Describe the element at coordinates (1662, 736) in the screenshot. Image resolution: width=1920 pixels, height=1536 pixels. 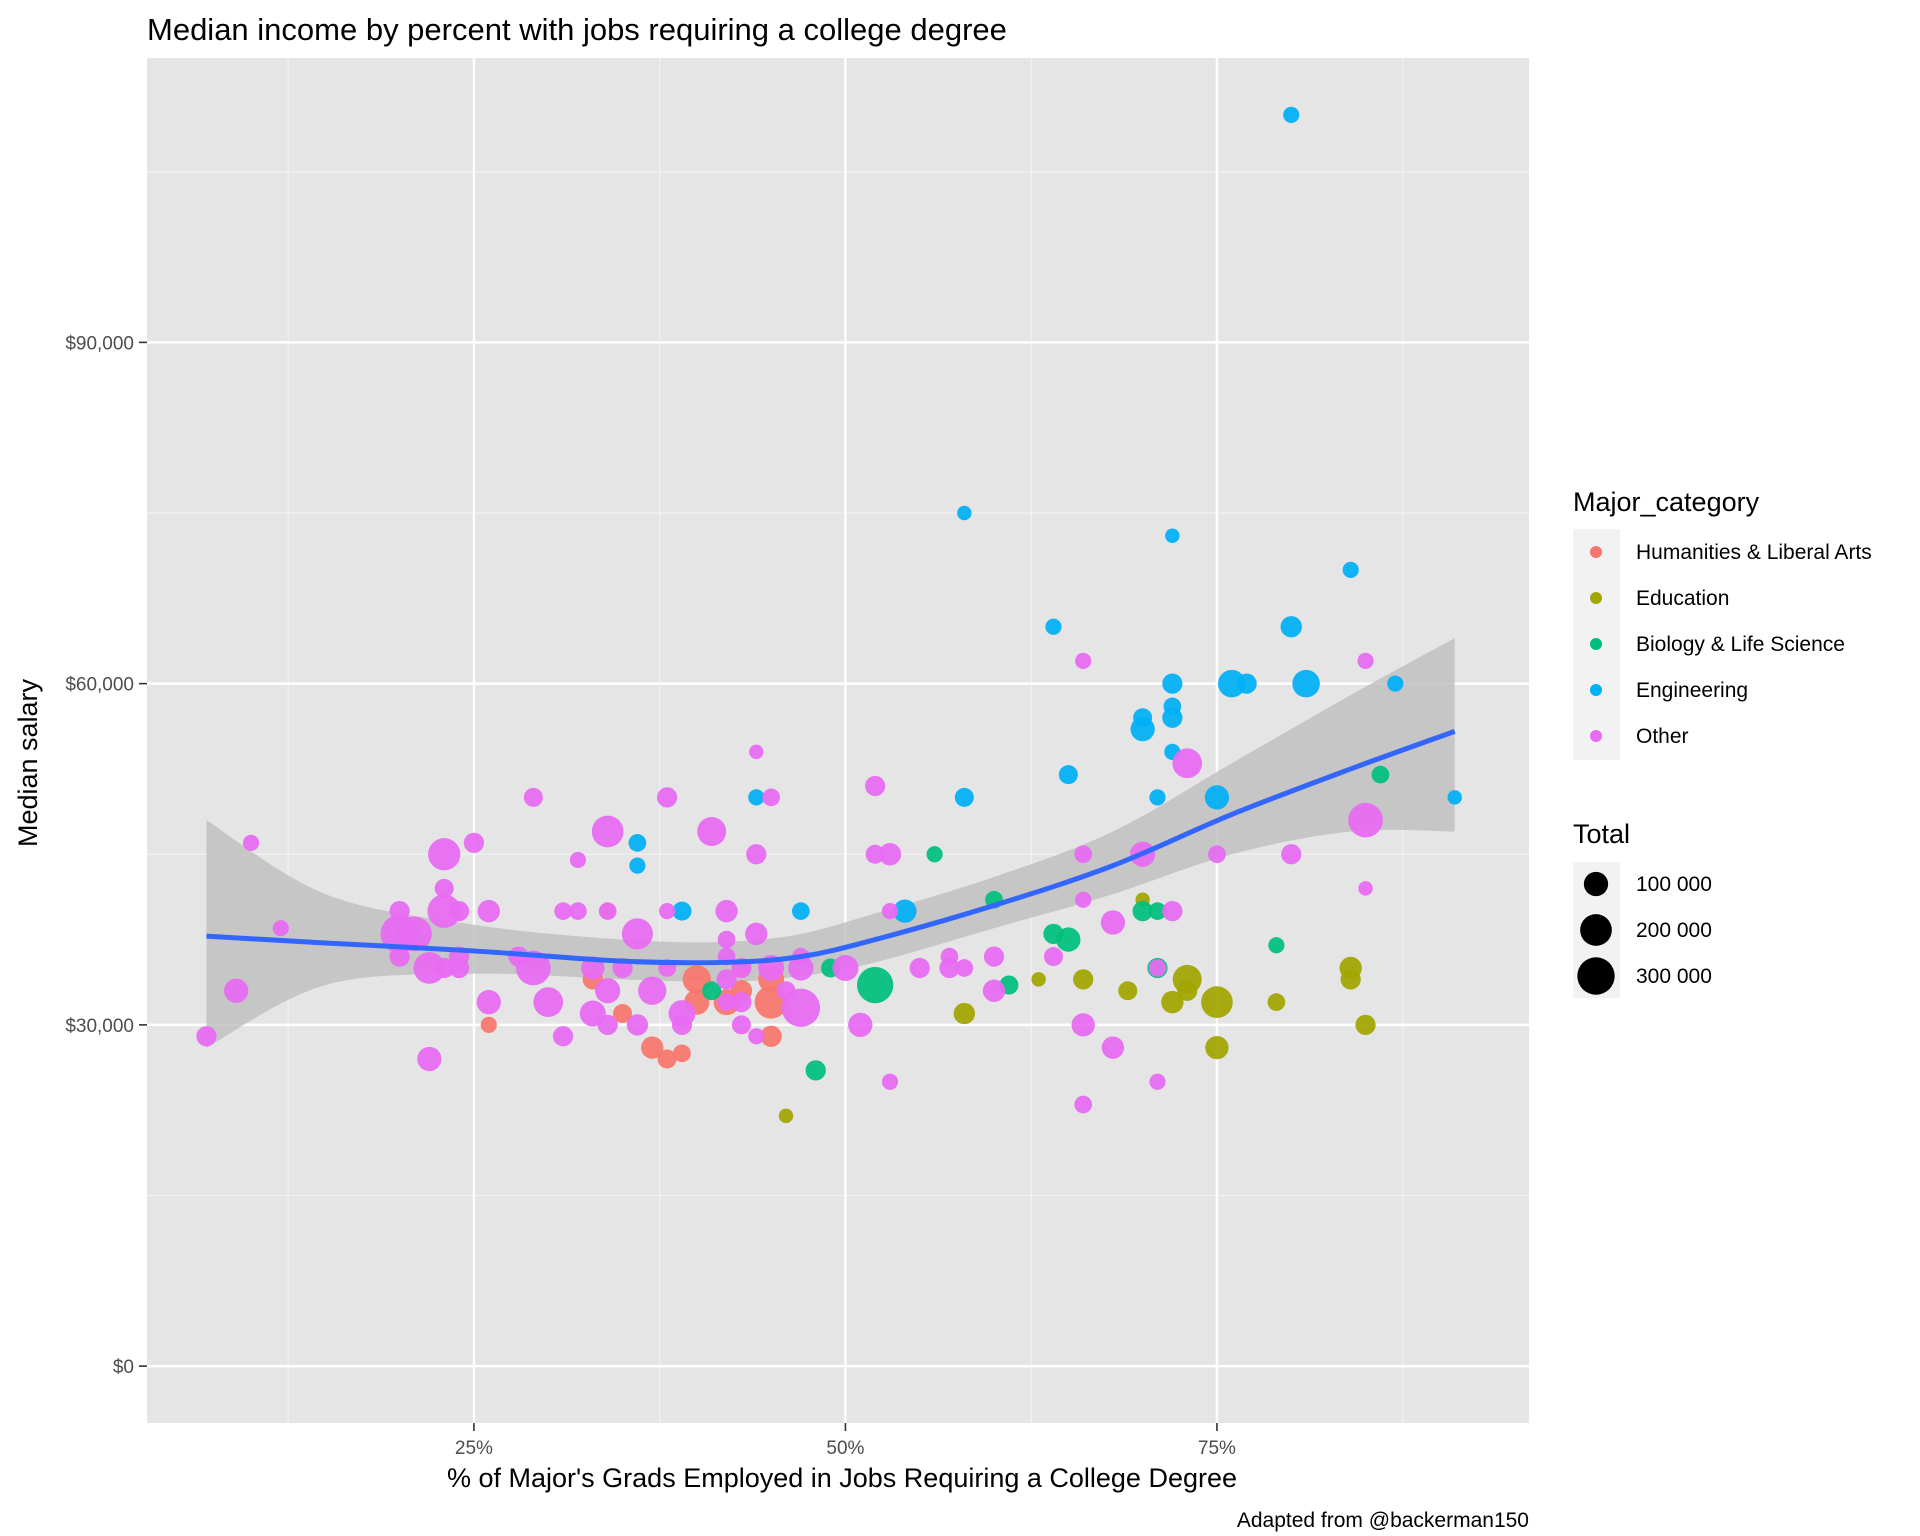
I see `color-legend-label: Other` at that location.